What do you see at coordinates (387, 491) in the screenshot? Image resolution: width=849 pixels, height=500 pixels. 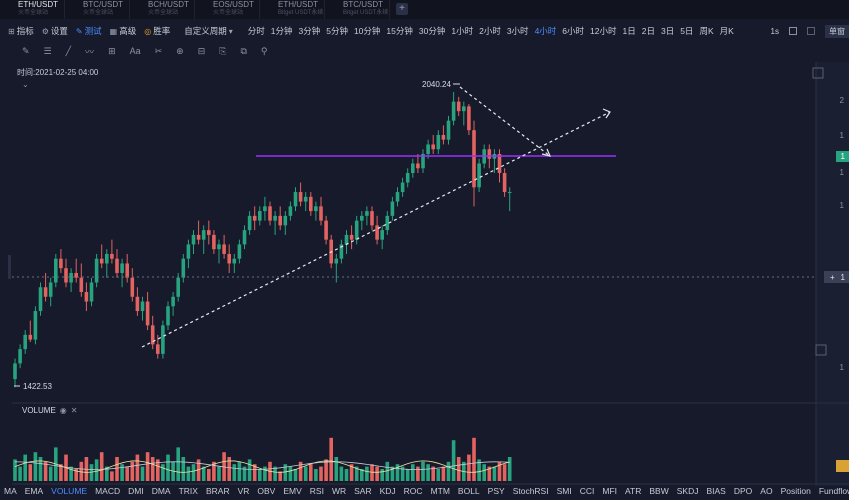 I see `indicator-kdj: KDJ` at bounding box center [387, 491].